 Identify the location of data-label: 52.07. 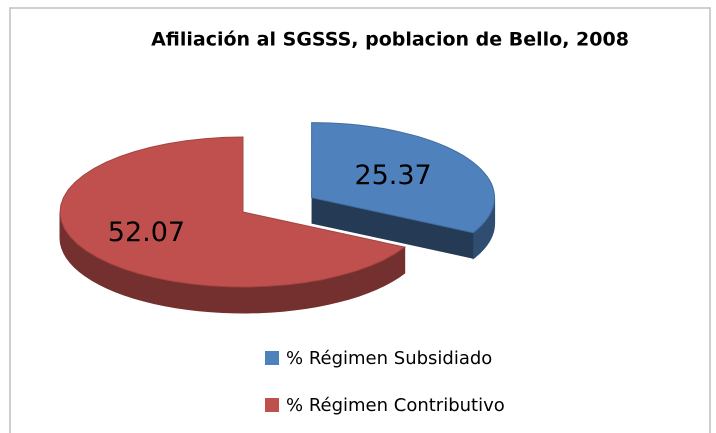
(146, 232).